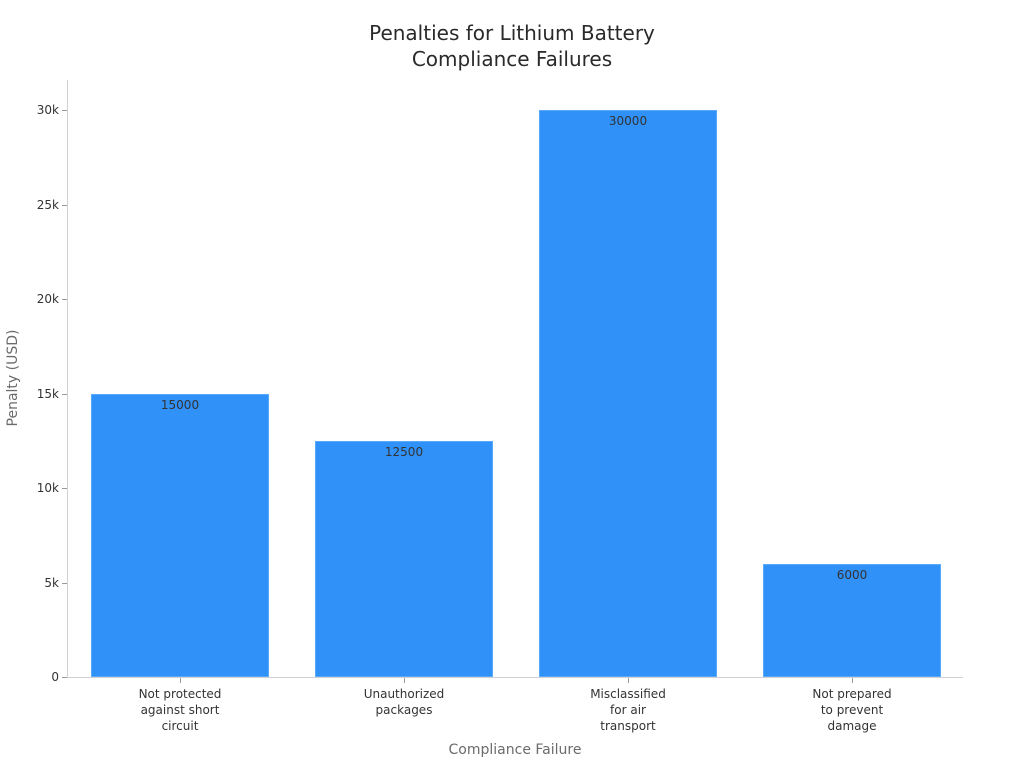  What do you see at coordinates (512, 33) in the screenshot?
I see `chart-title-line-1: Penalties for Lithium Battery` at bounding box center [512, 33].